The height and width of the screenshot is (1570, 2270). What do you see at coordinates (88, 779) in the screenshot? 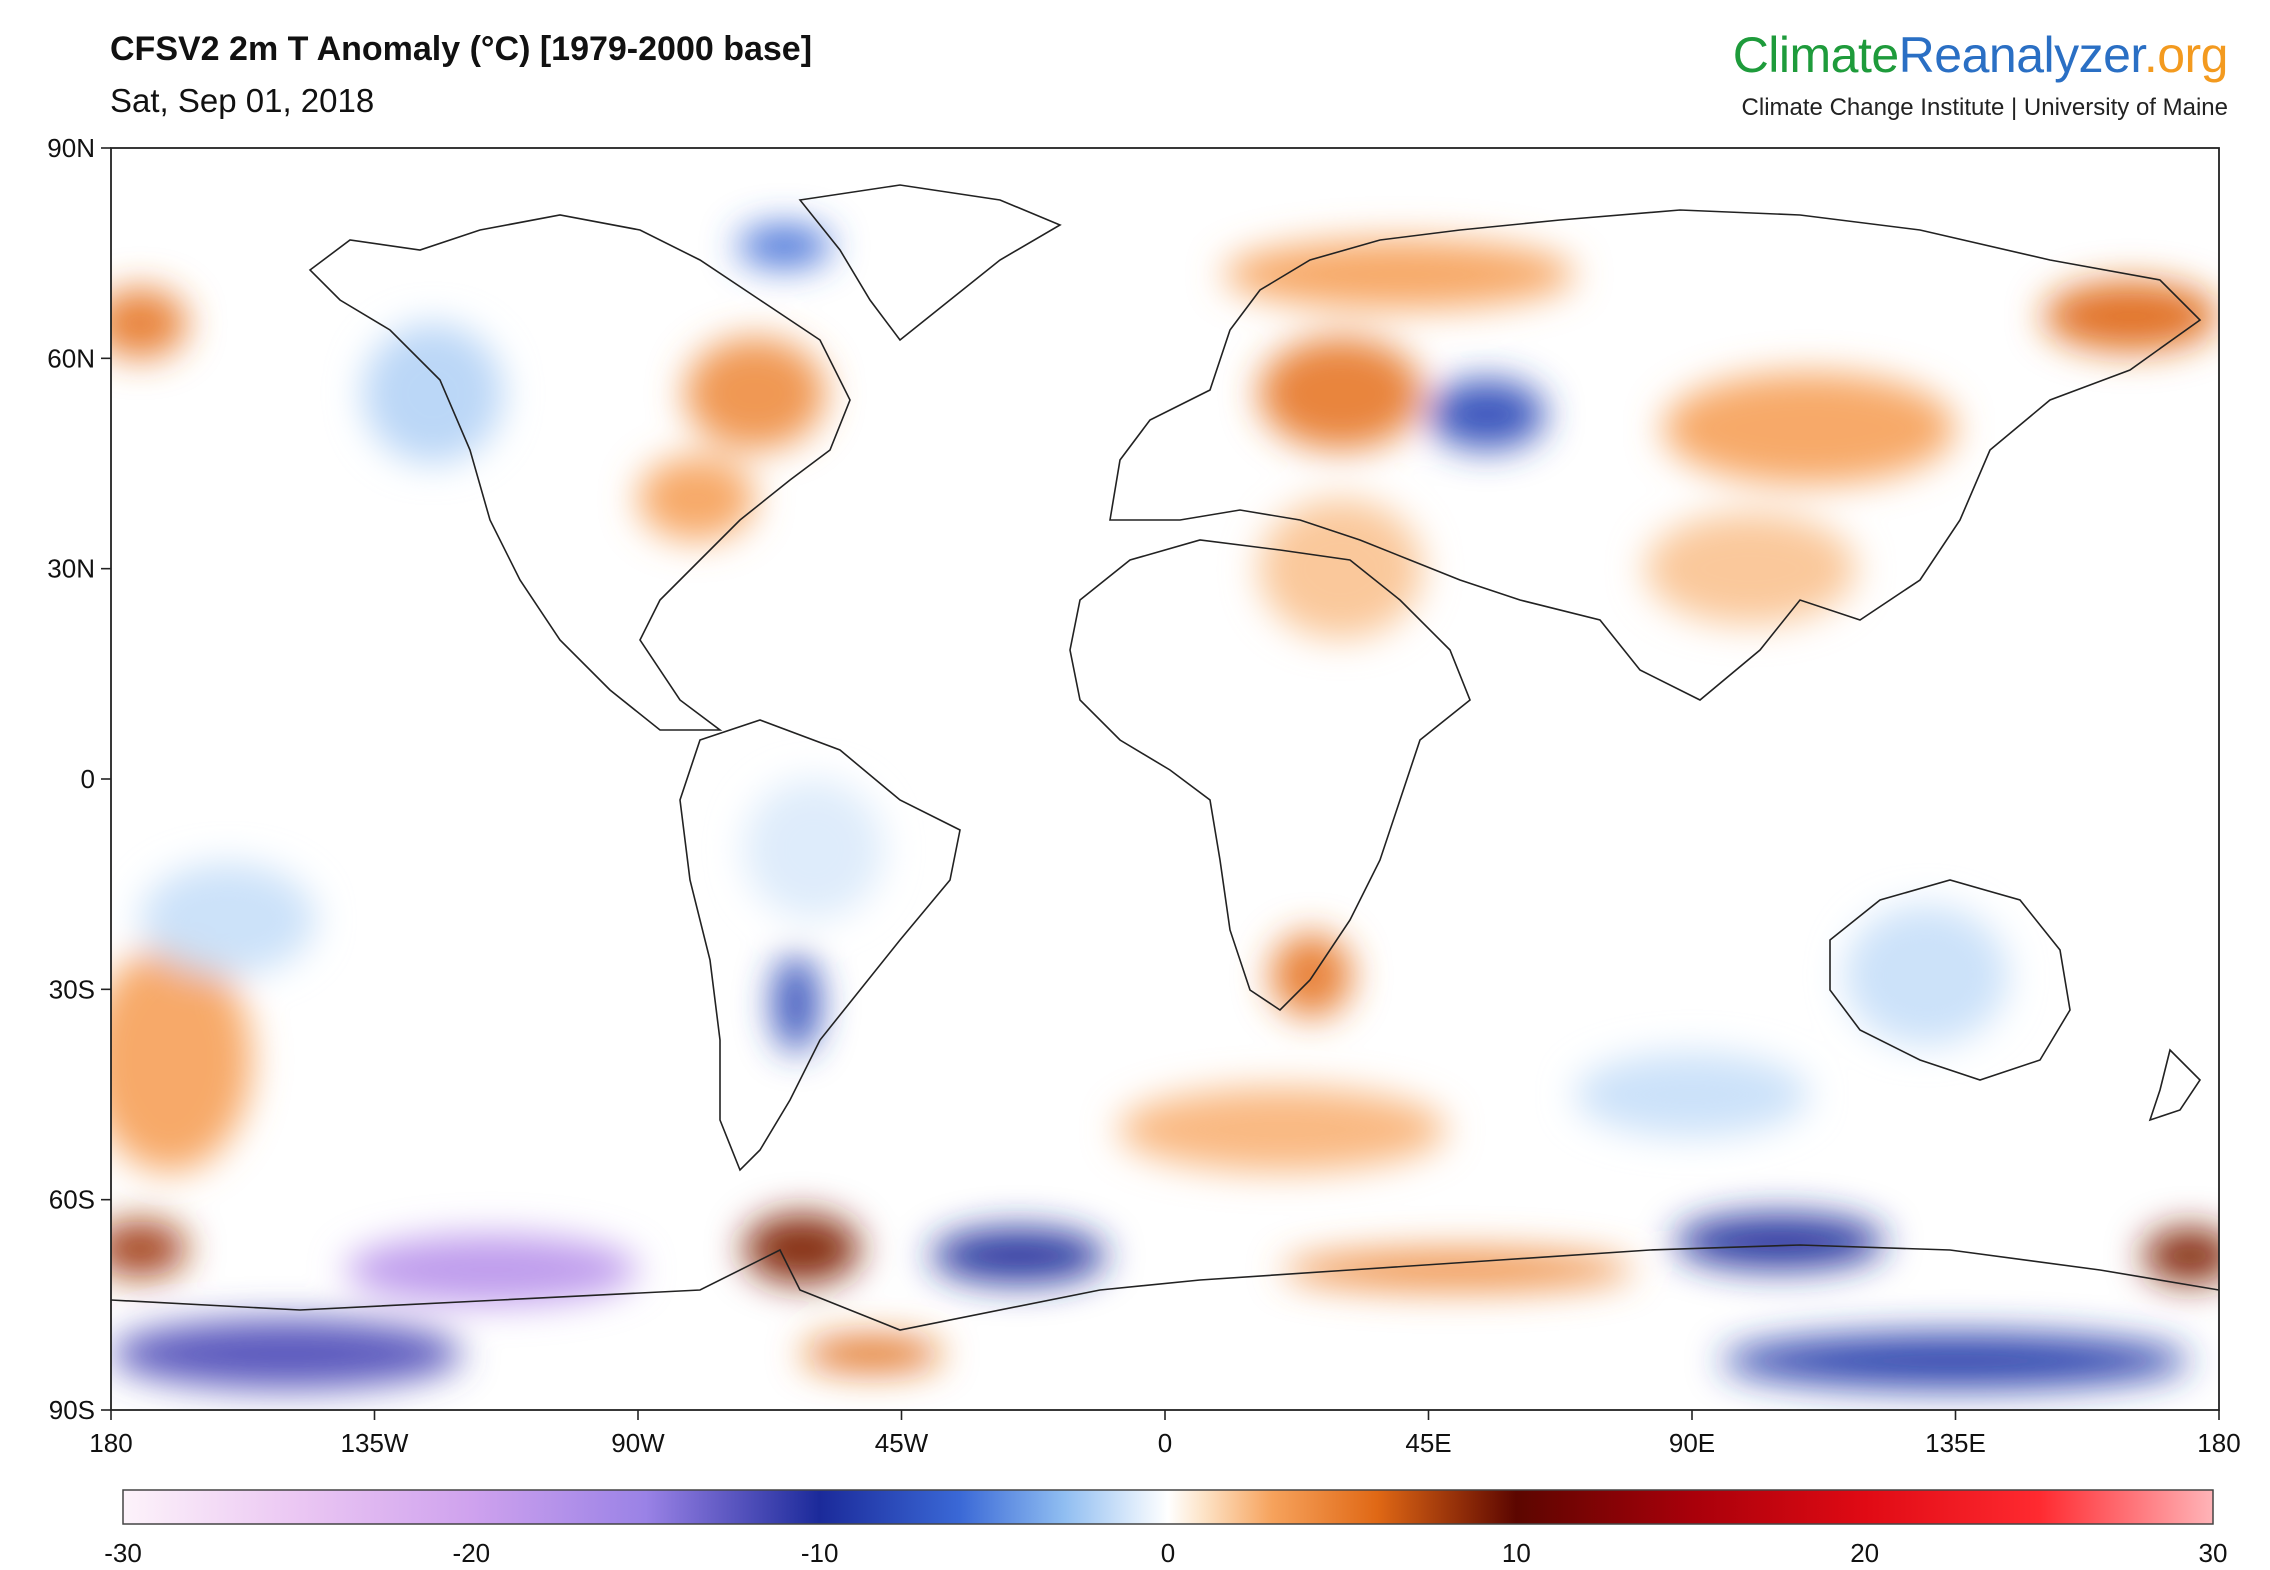
I see `lat-tick-label: 0` at bounding box center [88, 779].